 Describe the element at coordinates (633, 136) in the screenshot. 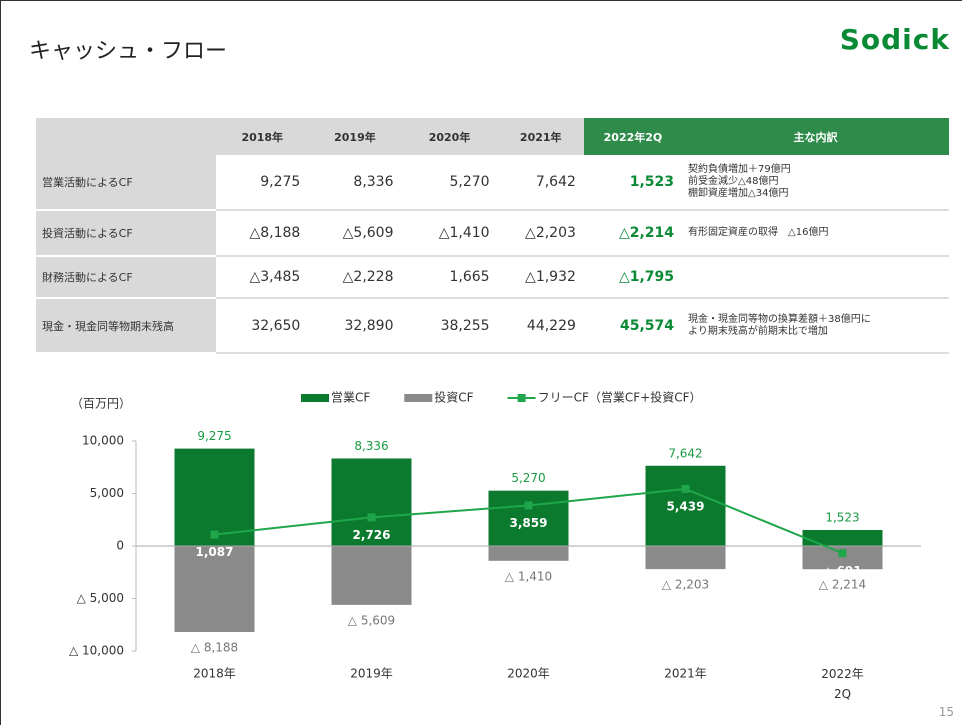

I see `column-header: 2022年2Q` at that location.